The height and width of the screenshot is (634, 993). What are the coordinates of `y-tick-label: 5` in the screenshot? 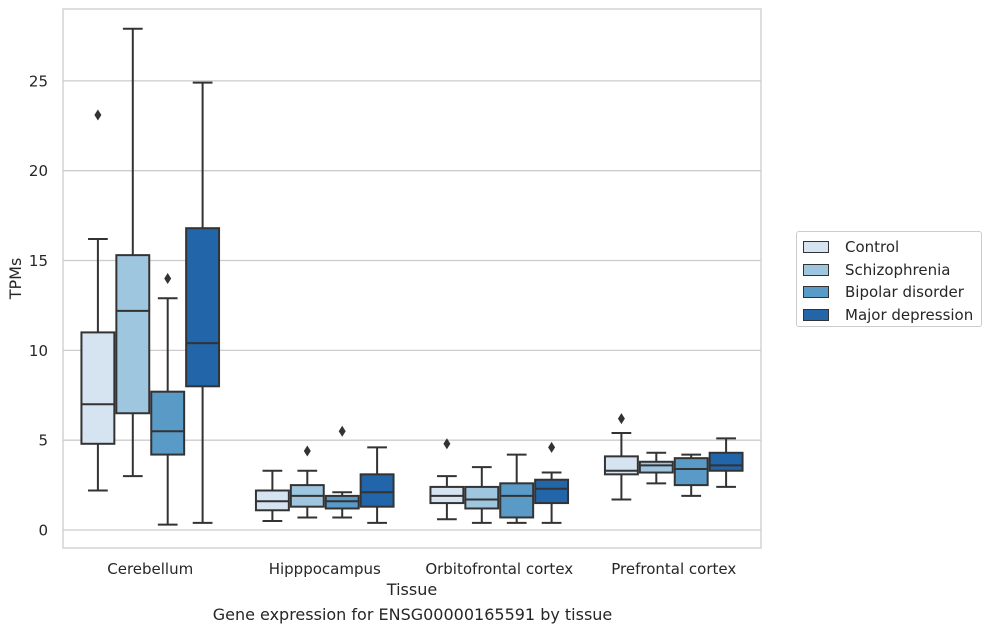 It's located at (43, 441).